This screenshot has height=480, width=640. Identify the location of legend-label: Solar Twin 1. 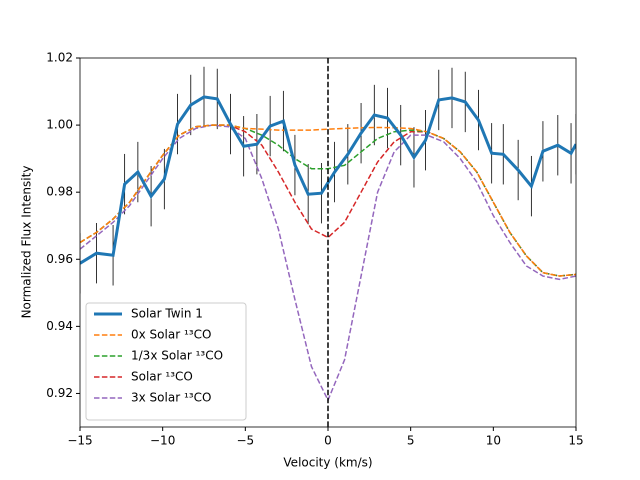
(167, 314).